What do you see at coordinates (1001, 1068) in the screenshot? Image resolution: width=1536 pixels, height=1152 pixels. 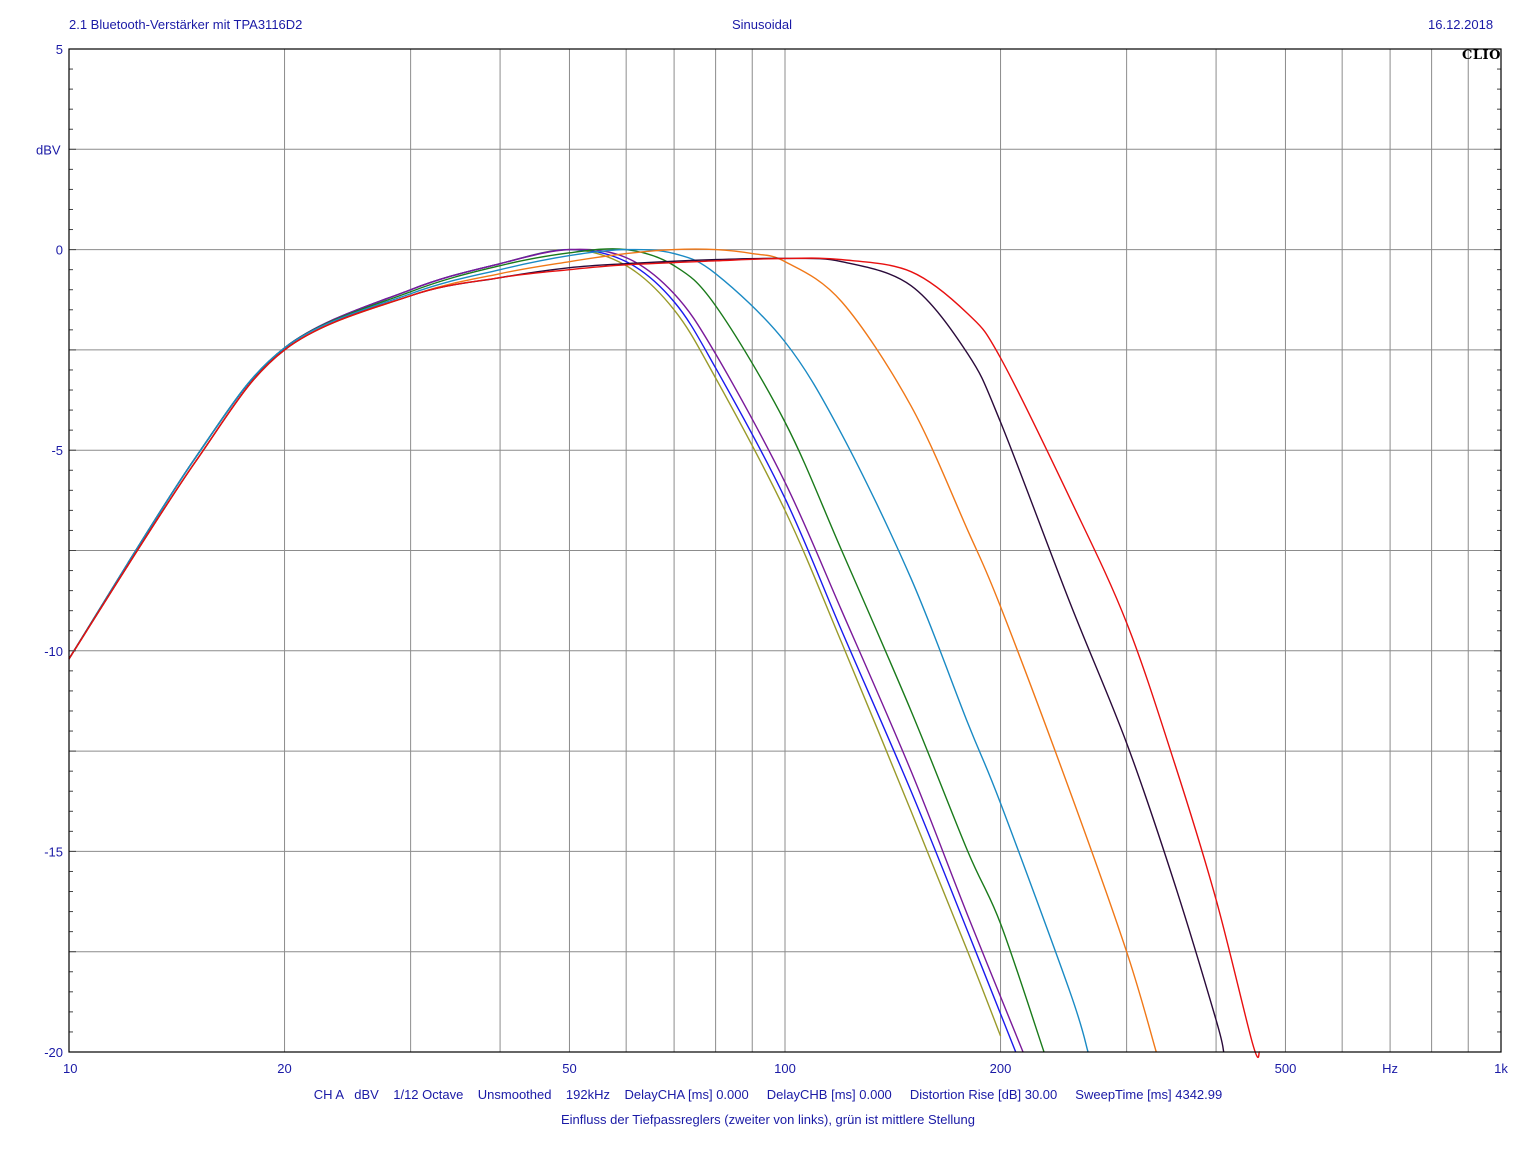 I see `x-tick-label: 200` at bounding box center [1001, 1068].